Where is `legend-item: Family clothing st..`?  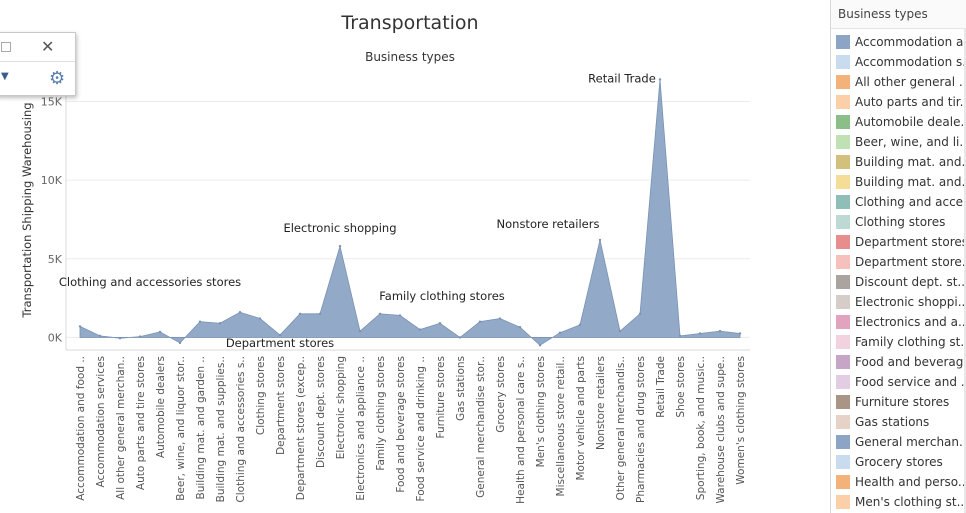 legend-item: Family clothing st.. is located at coordinates (898, 342).